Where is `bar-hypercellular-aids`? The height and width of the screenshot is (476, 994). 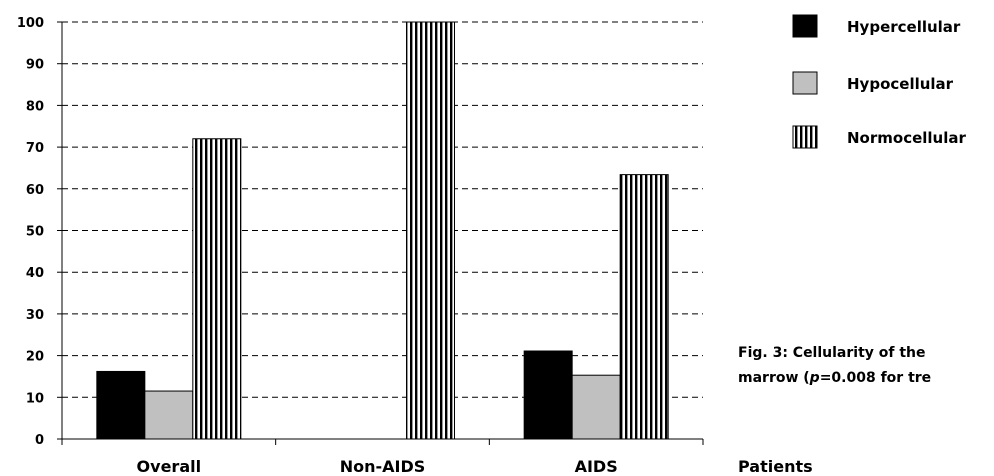
bar-hypercellular-aids is located at coordinates (548, 395).